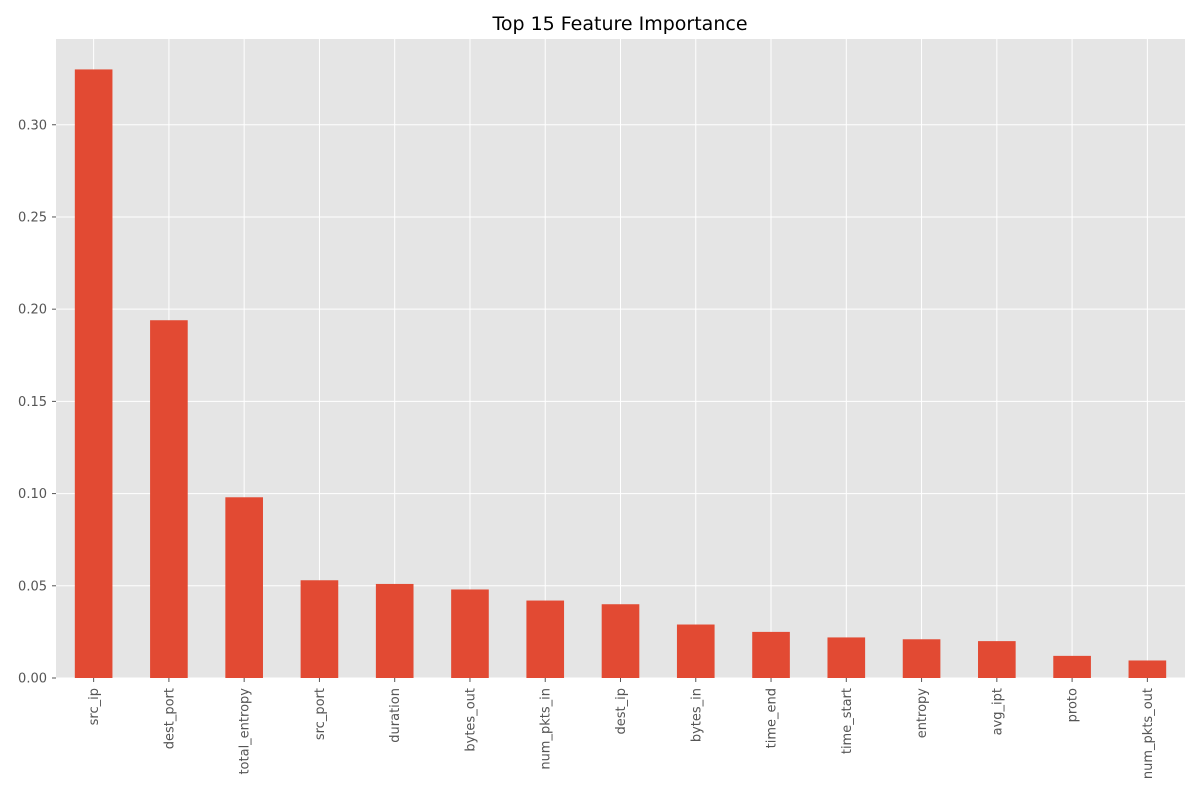 The height and width of the screenshot is (800, 1200). What do you see at coordinates (93, 373) in the screenshot?
I see `bar-src-ip` at bounding box center [93, 373].